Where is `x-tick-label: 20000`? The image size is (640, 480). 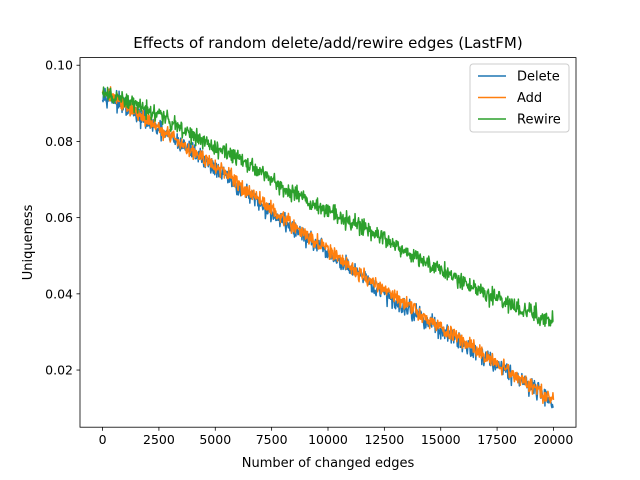
x-tick-label: 20000 is located at coordinates (554, 439).